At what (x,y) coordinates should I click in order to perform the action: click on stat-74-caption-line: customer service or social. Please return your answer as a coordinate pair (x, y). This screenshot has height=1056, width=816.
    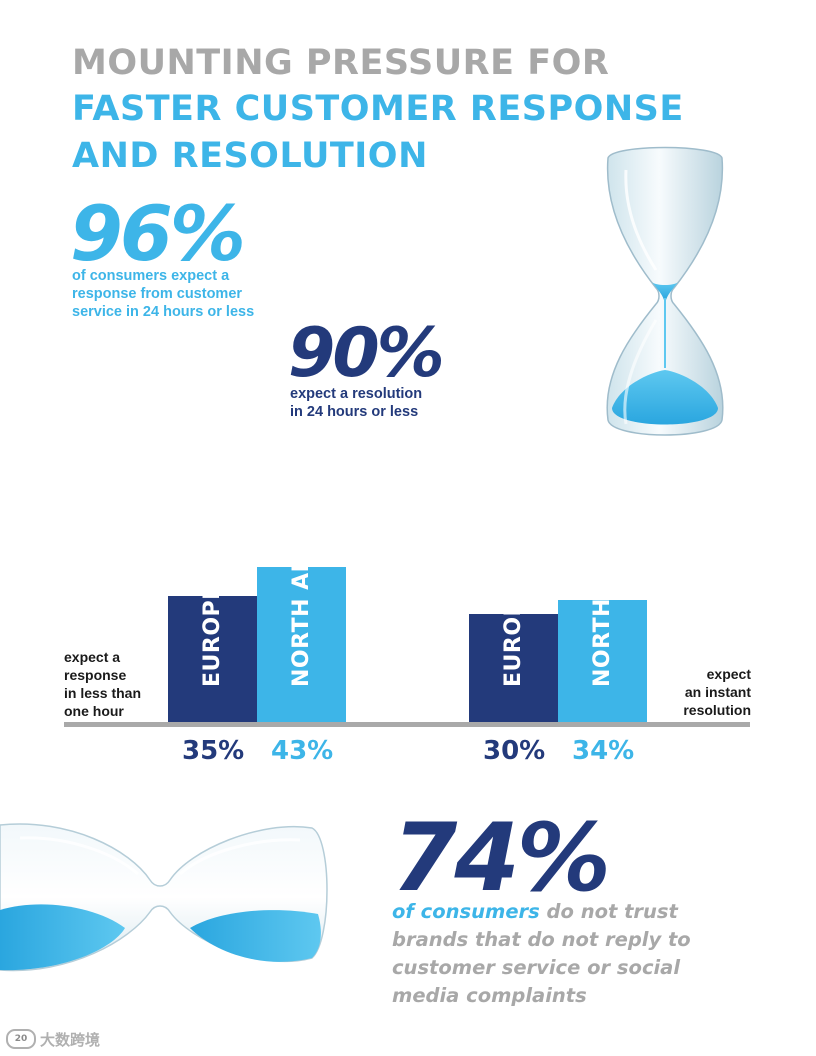
    Looking at the image, I should click on (536, 967).